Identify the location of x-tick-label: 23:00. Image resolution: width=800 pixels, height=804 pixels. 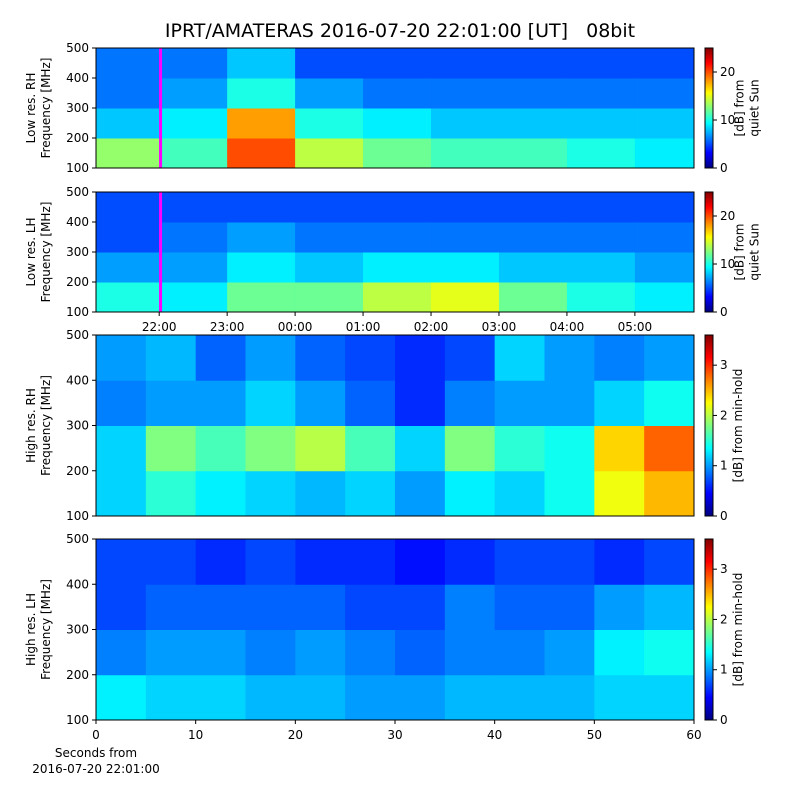
(227, 327).